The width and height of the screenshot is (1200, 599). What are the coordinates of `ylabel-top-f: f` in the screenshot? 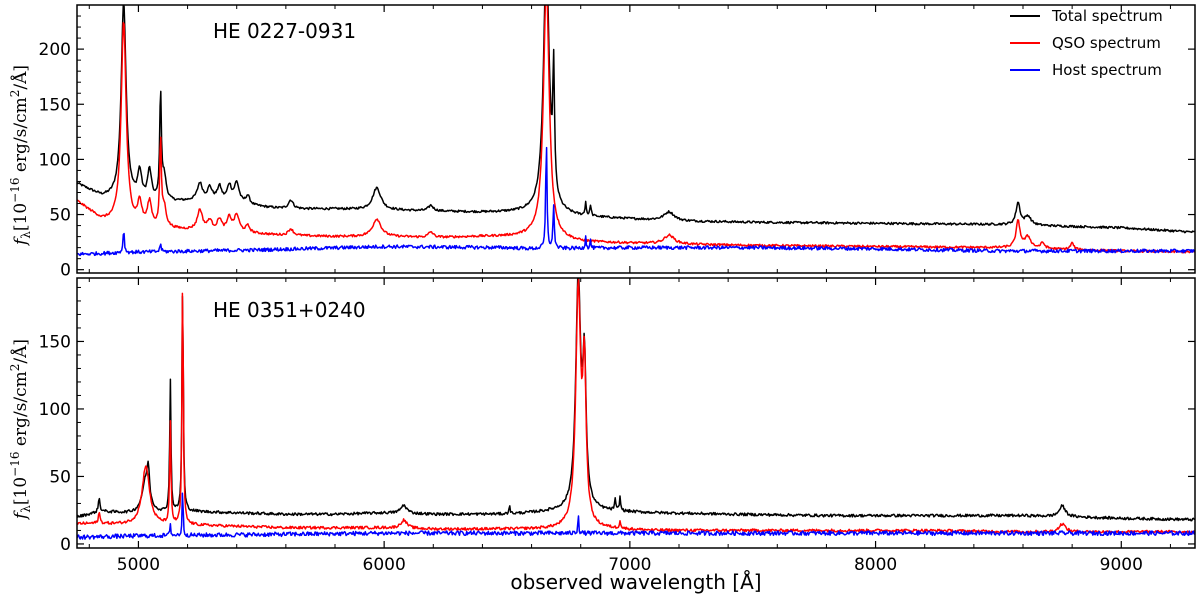 It's located at (21, 241).